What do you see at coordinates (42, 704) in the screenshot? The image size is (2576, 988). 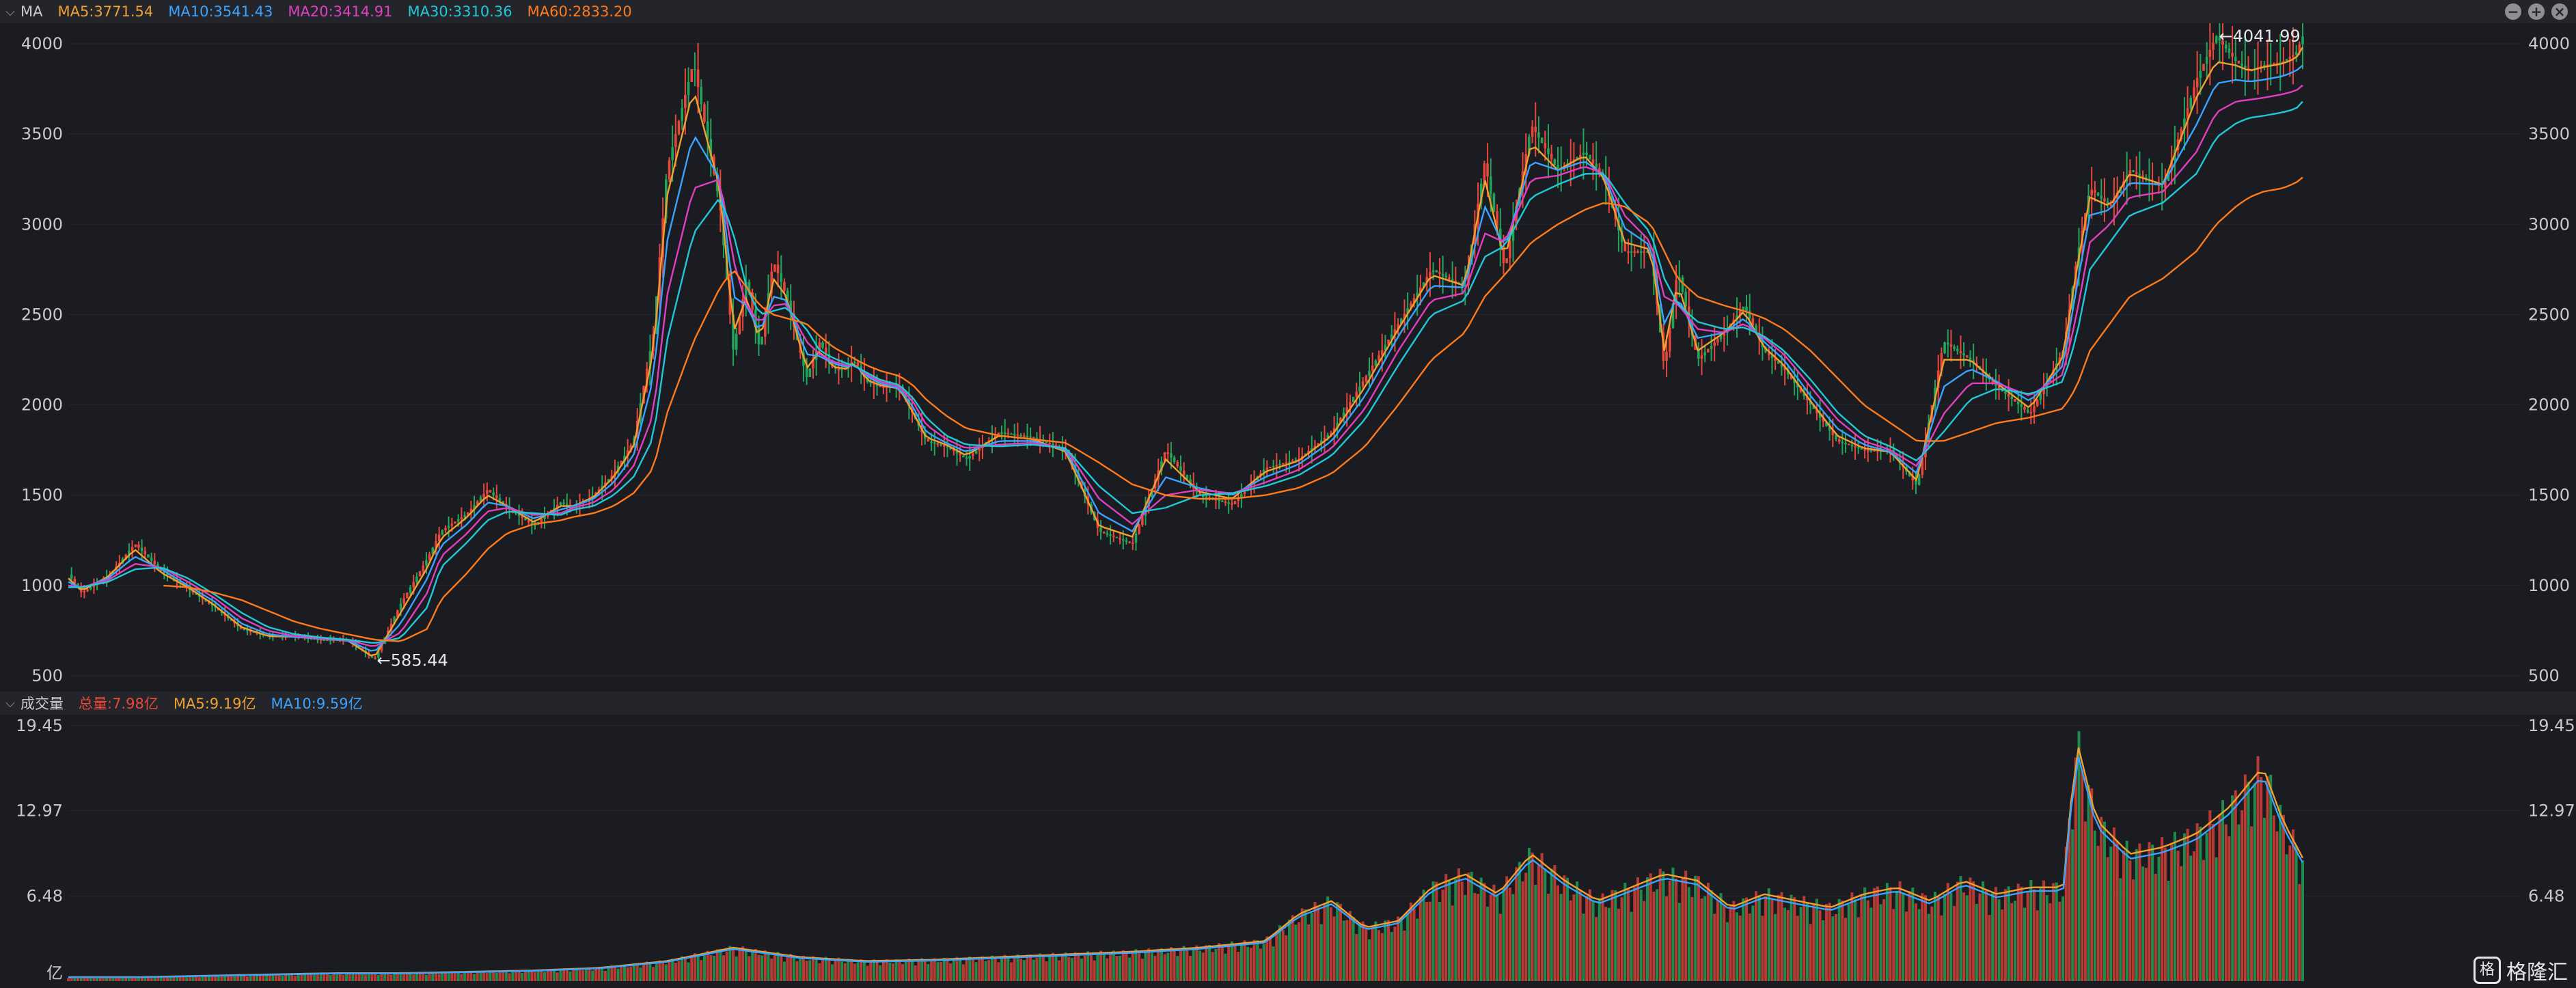 I see `volume-indicator-label: 成交量` at bounding box center [42, 704].